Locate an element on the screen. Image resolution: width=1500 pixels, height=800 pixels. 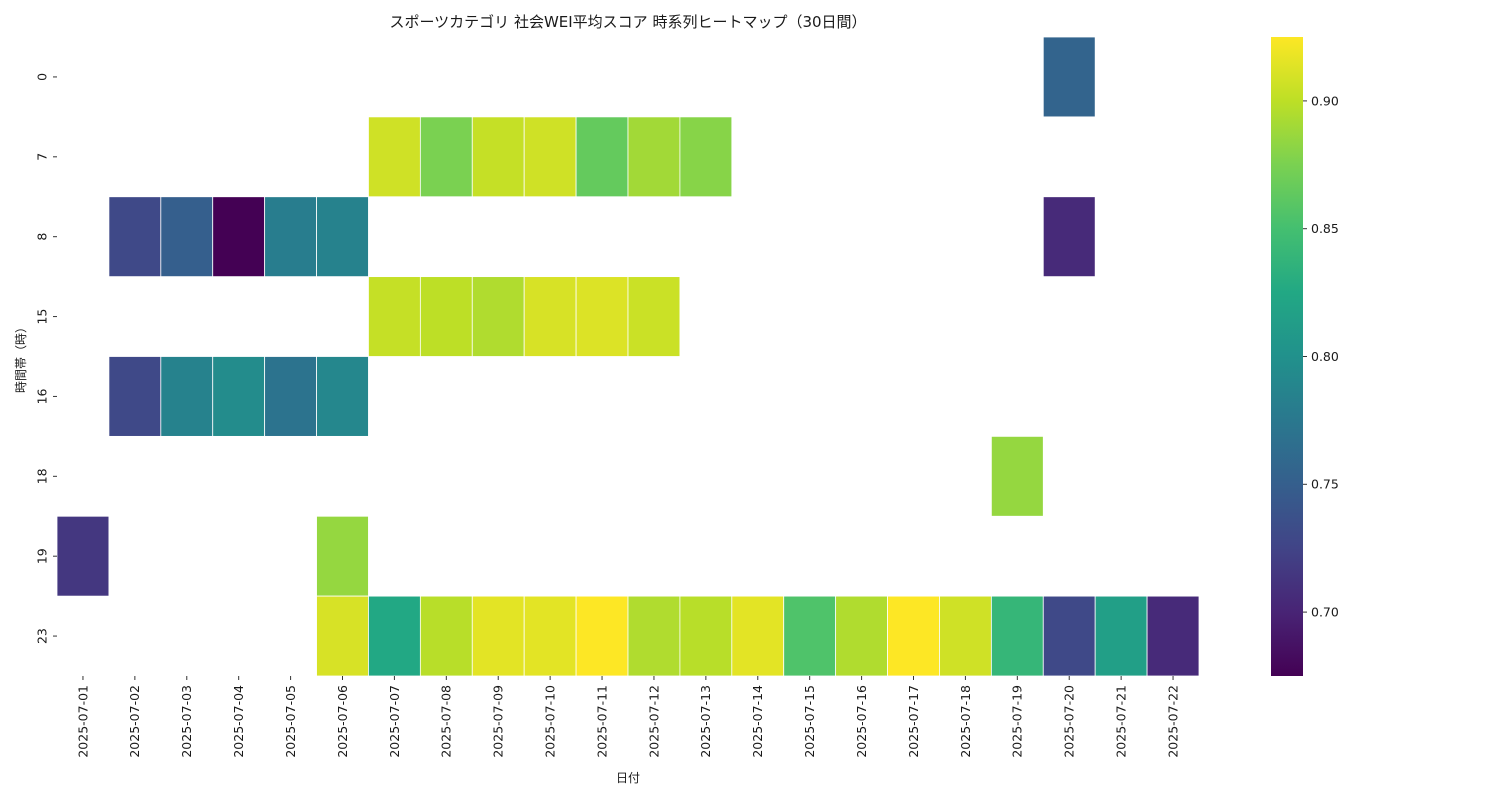
x-tick-label: 2025-07-20 is located at coordinates (1069, 721).